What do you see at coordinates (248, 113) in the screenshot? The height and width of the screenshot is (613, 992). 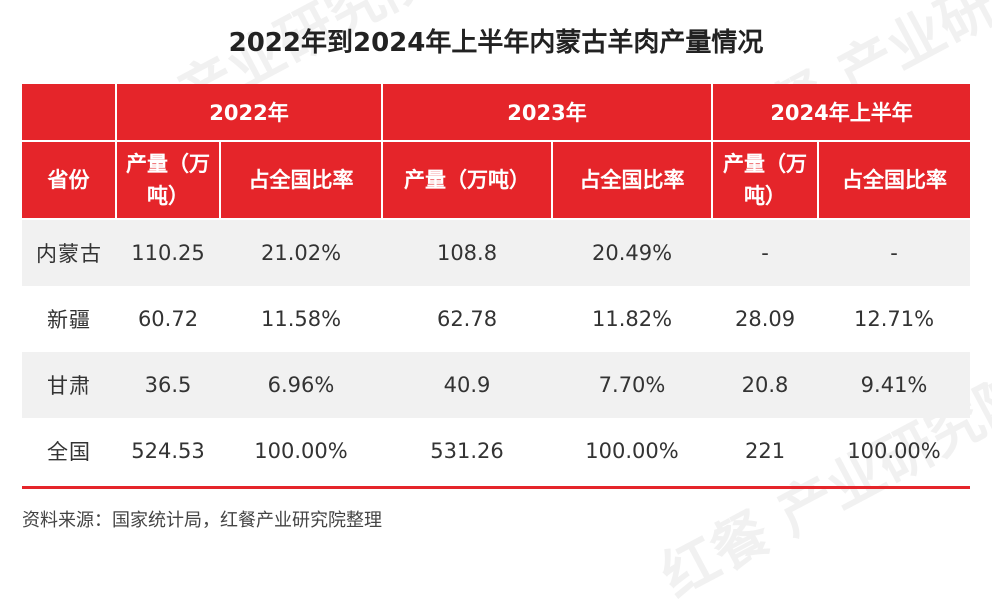 I see `group-header: 2022年` at bounding box center [248, 113].